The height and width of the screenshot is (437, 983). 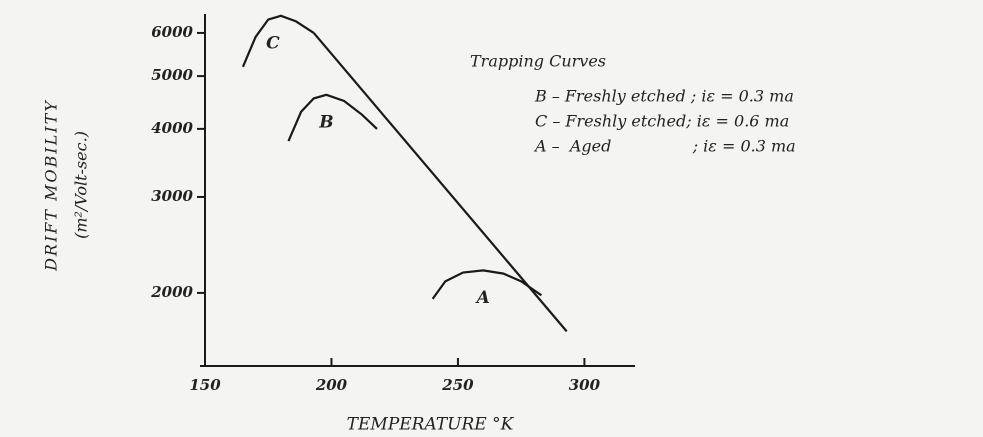 What do you see at coordinates (662, 121) in the screenshot?
I see `legend-entry: C – Freshly etched; iε = 0.6 ma` at bounding box center [662, 121].